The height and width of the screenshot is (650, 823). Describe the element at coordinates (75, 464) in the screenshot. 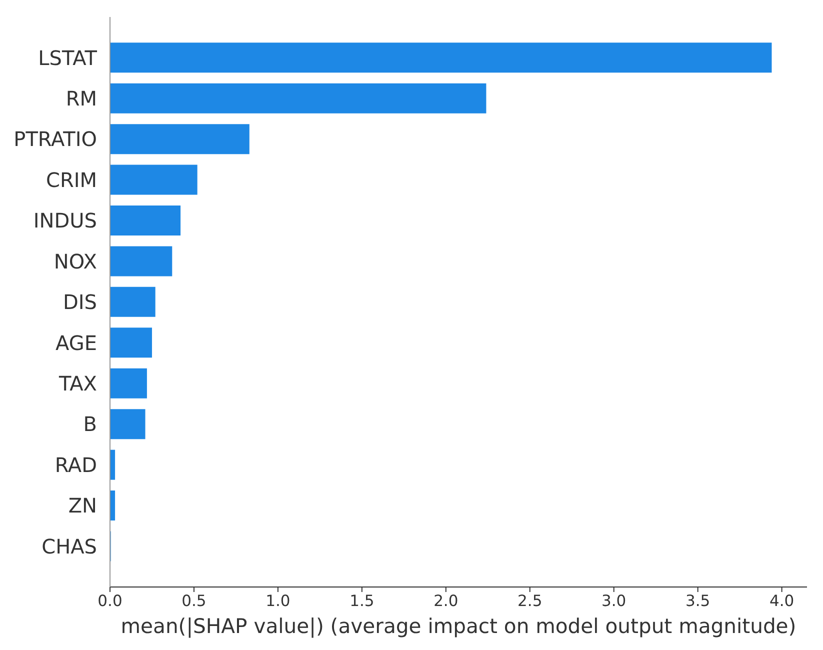

I see `y-tick-label: RAD` at that location.